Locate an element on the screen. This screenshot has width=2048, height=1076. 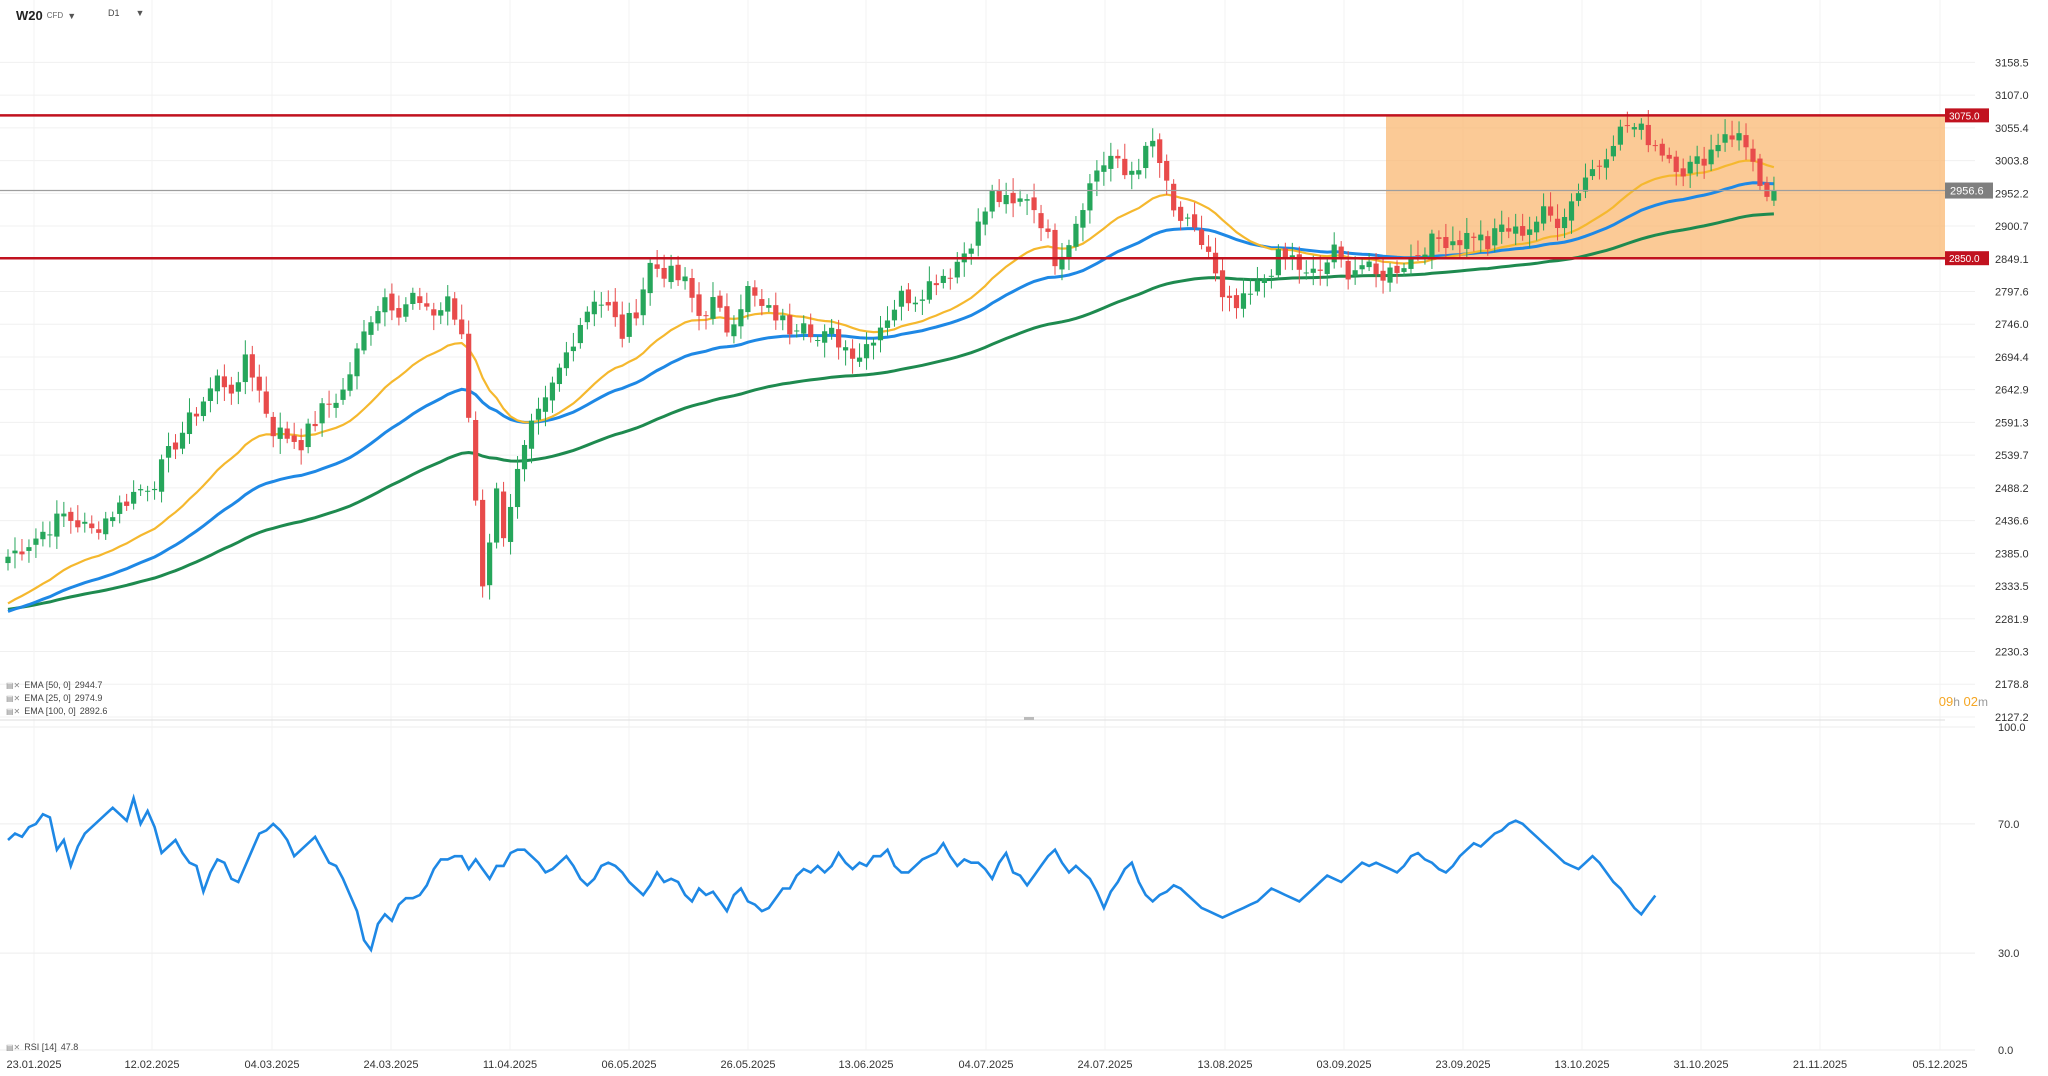
symbol-selector: W20 CFD ▼ is located at coordinates (46, 15).